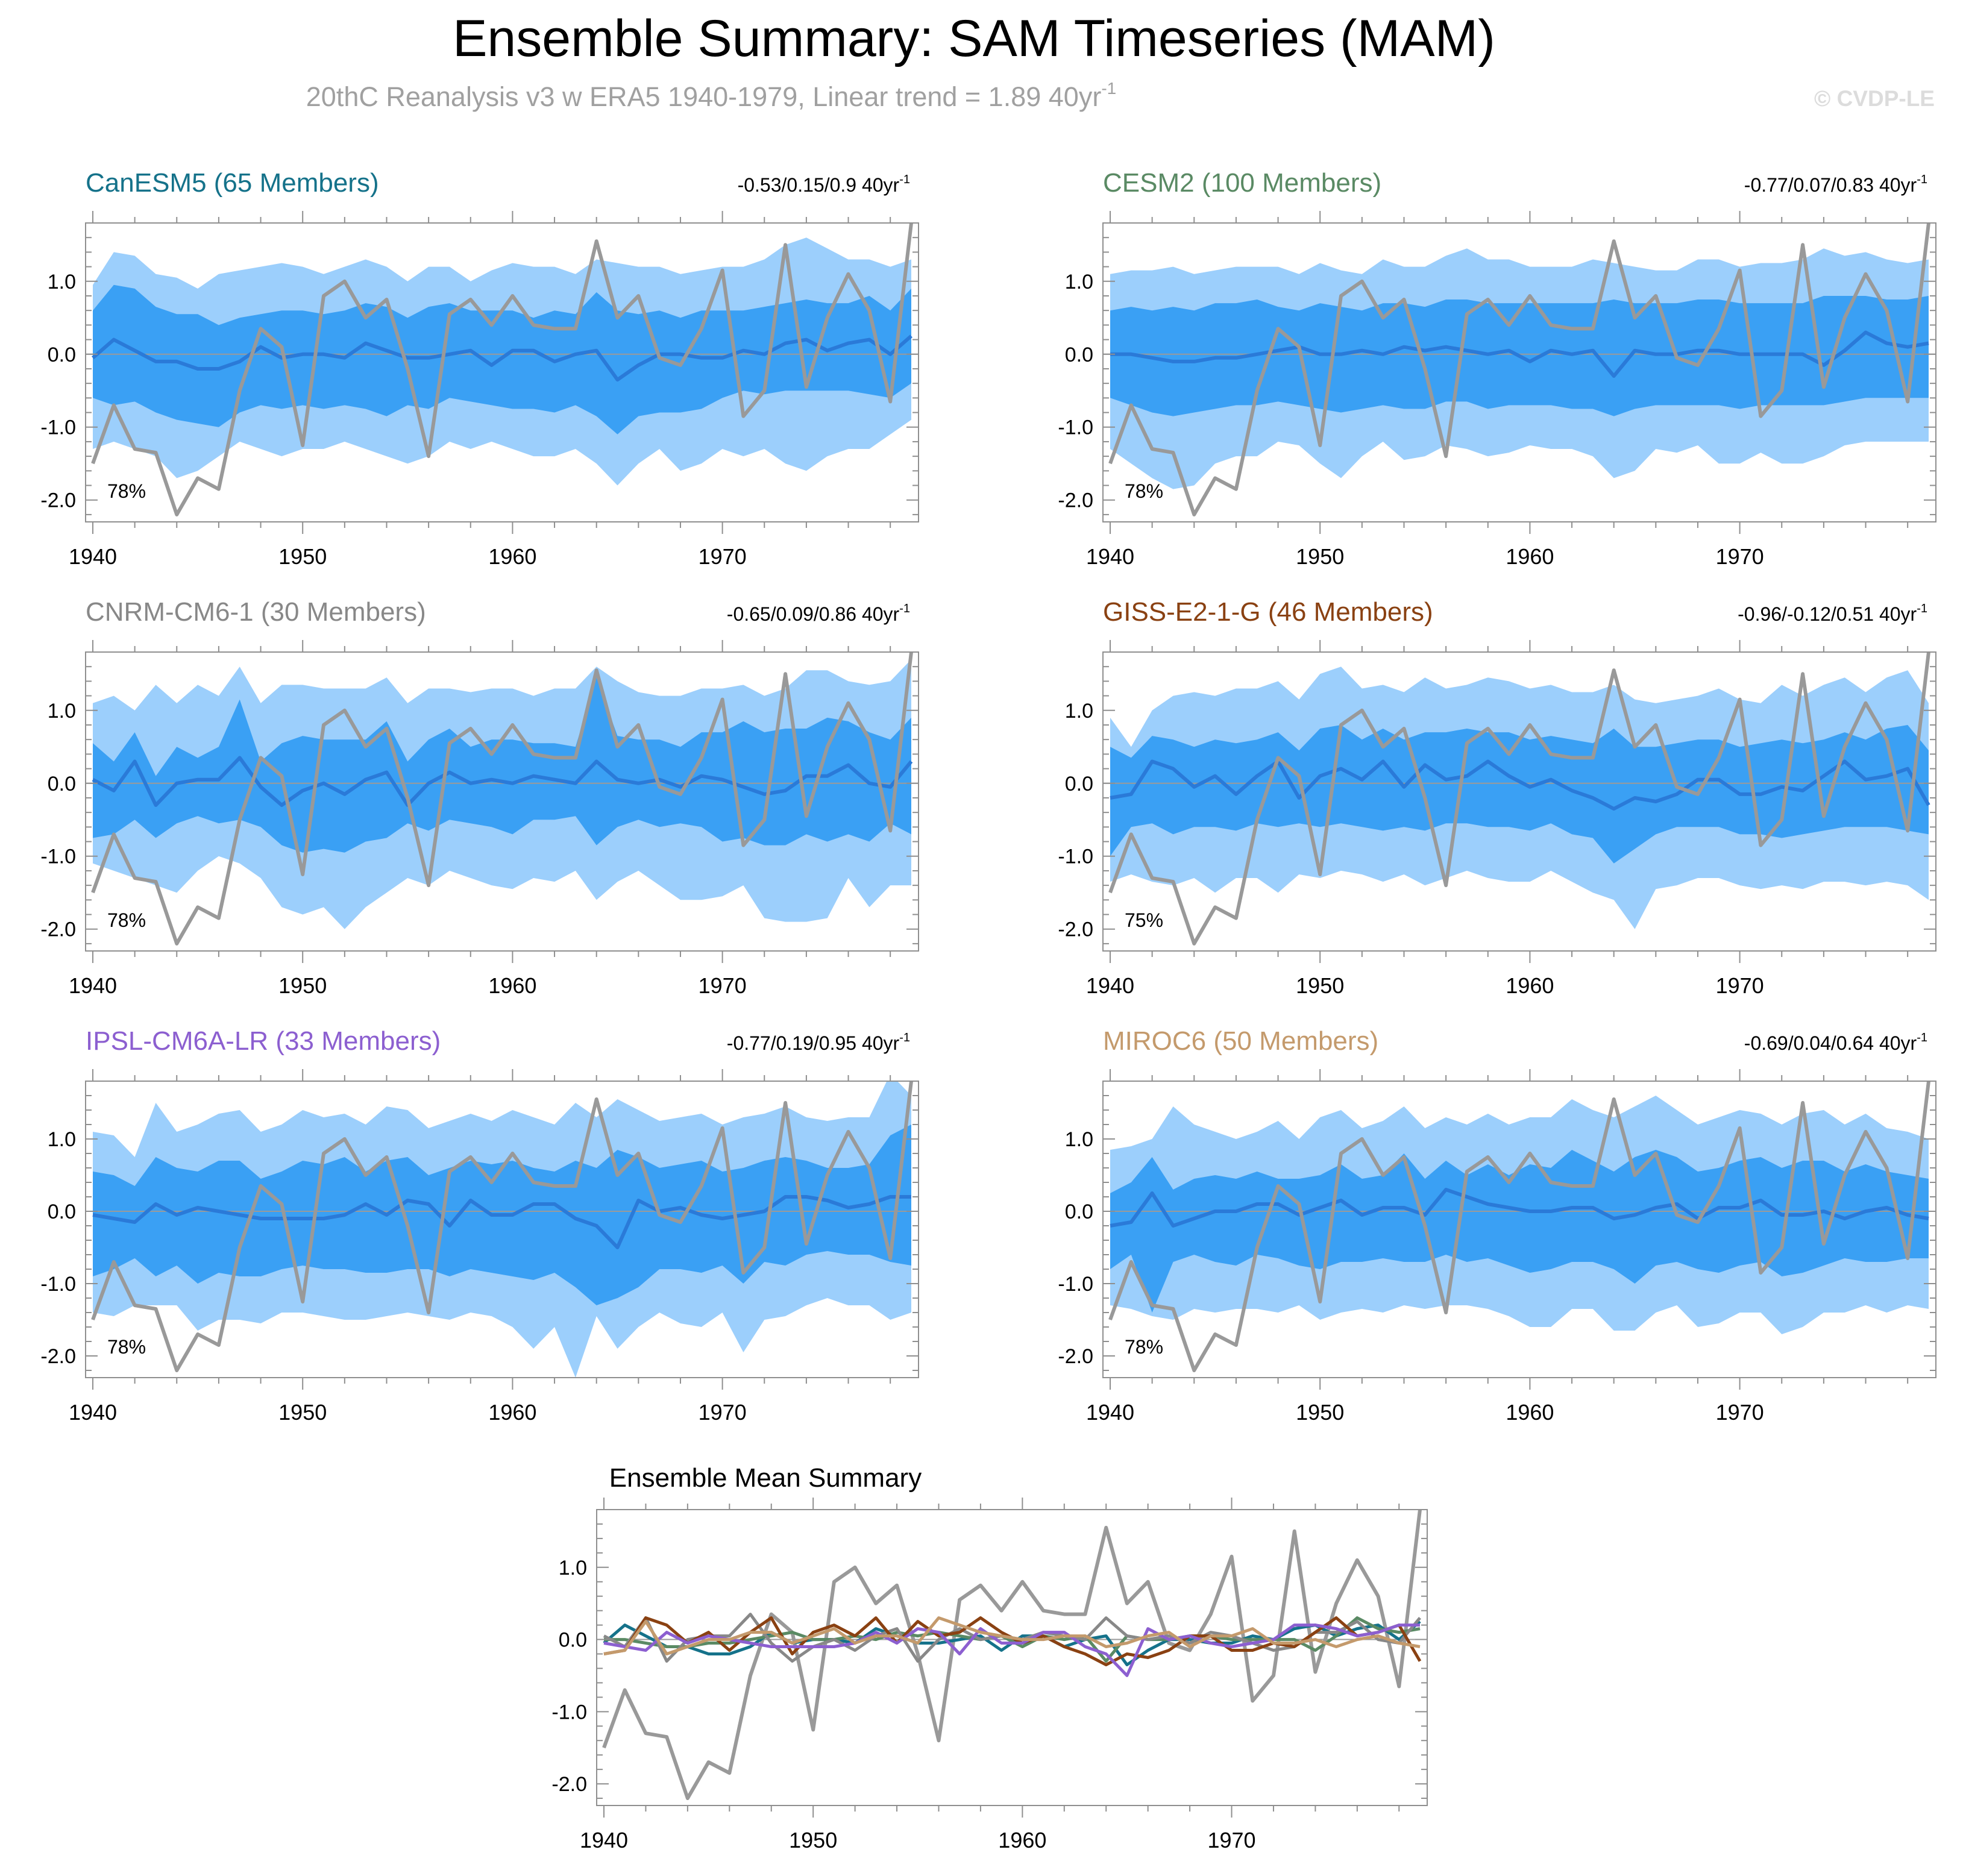 Image resolution: width=1963 pixels, height=1876 pixels. What do you see at coordinates (813, 1043) in the screenshot?
I see `trend-label-main: -0.77/0.19/0.95 40yr` at bounding box center [813, 1043].